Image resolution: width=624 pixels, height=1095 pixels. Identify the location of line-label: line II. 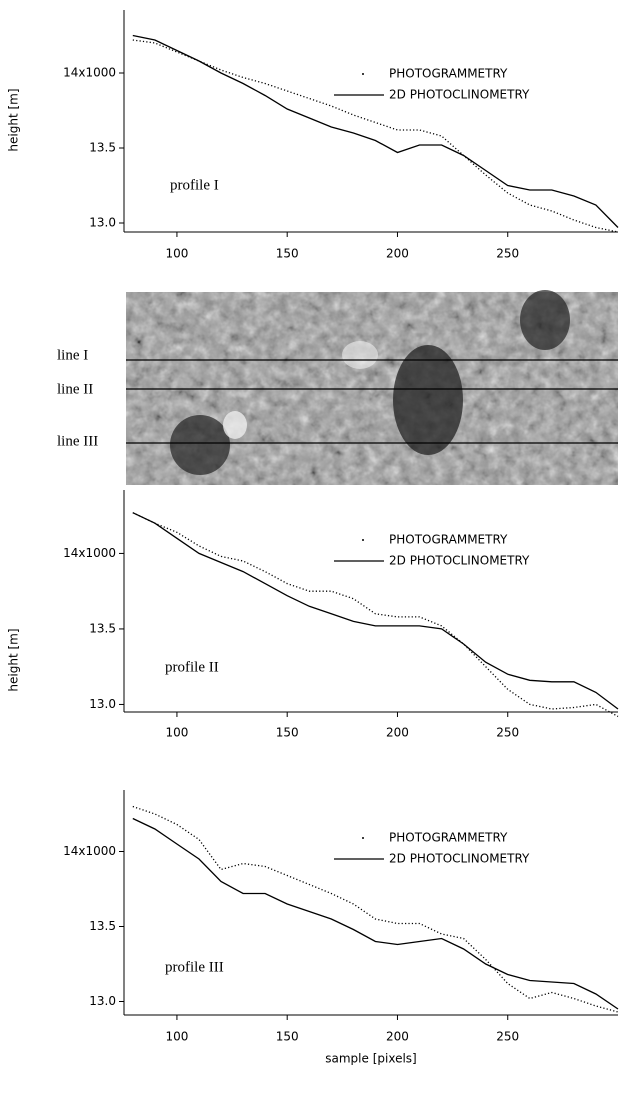
(75, 389).